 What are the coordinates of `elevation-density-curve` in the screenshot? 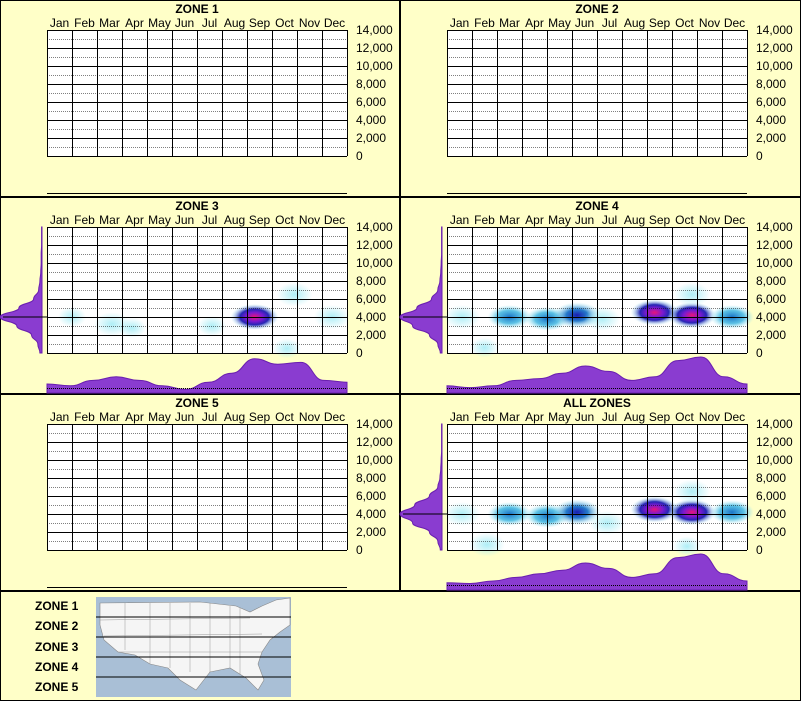 It's located at (421, 290).